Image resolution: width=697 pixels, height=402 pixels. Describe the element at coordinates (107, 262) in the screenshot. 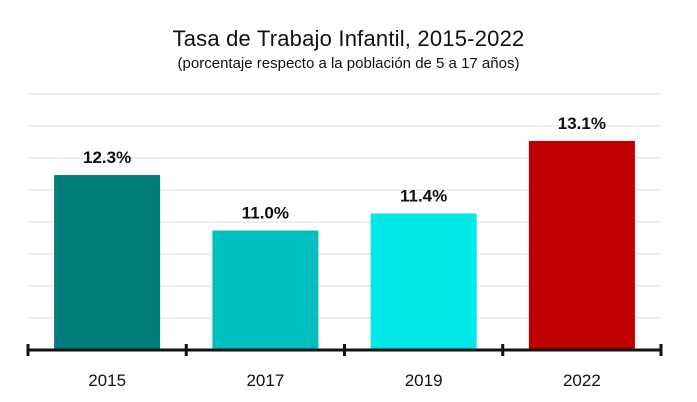

I see `bar-2015` at that location.